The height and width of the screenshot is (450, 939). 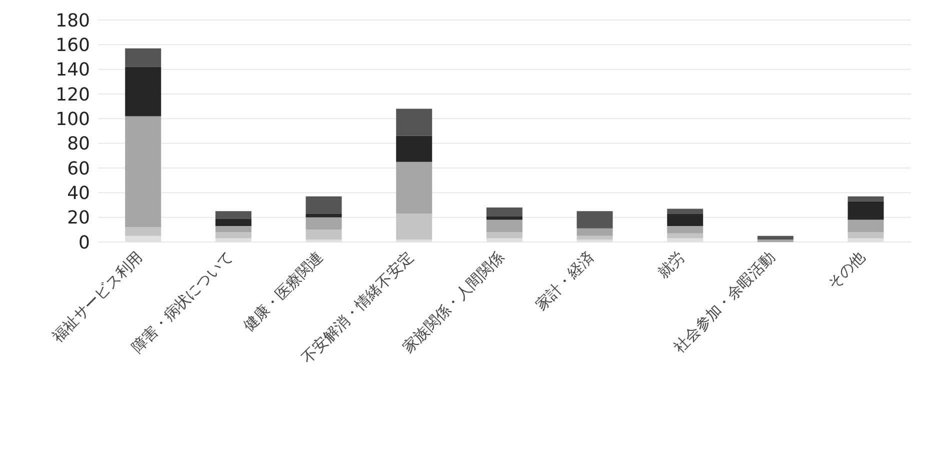 What do you see at coordinates (671, 265) in the screenshot?
I see `x-tick-label: 就労` at bounding box center [671, 265].